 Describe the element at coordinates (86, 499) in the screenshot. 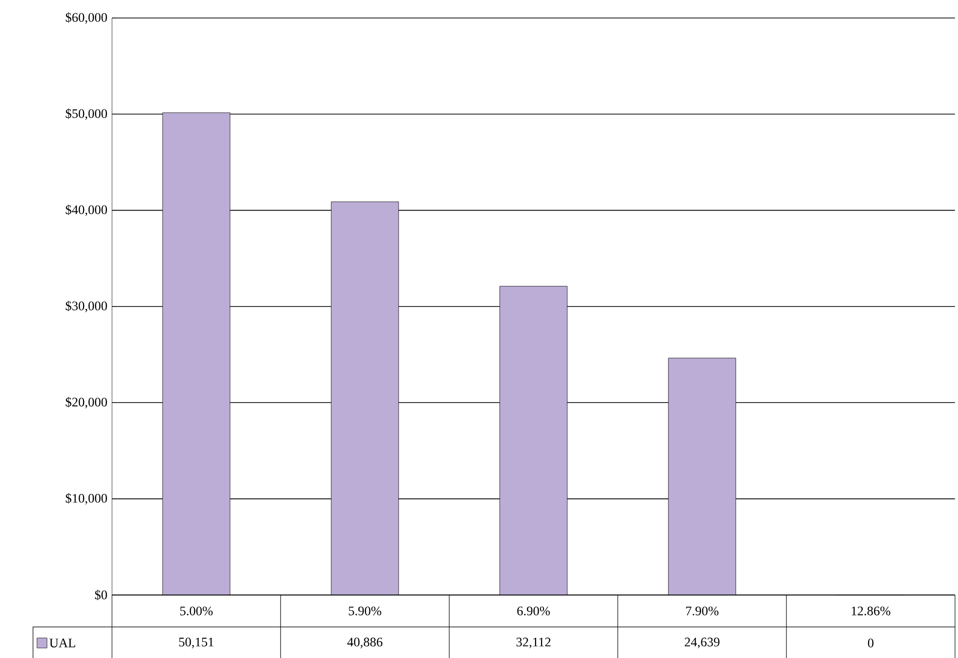

I see `y-tick-label: $10,000` at that location.